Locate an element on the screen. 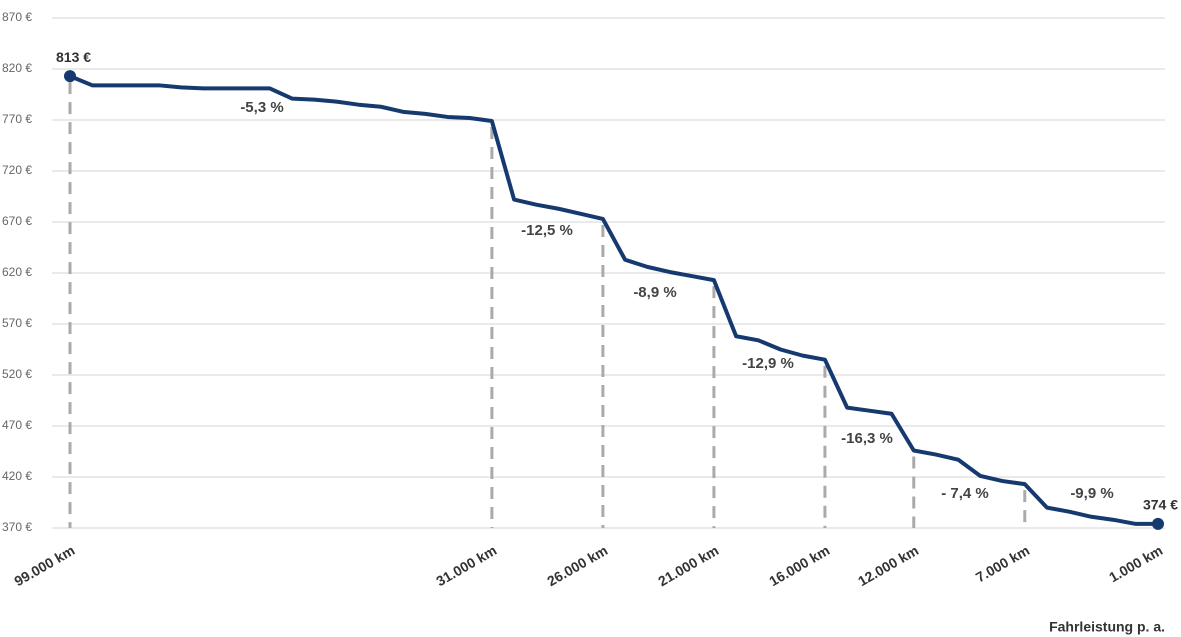  x-tick-label: 21.000 km is located at coordinates (688, 565).